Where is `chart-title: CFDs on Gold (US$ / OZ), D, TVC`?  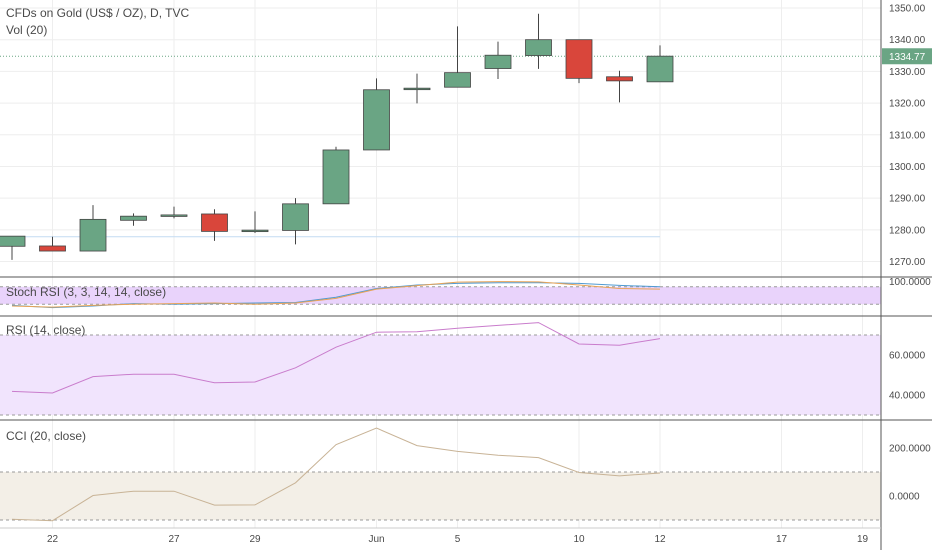 chart-title: CFDs on Gold (US$ / OZ), D, TVC is located at coordinates (98, 13).